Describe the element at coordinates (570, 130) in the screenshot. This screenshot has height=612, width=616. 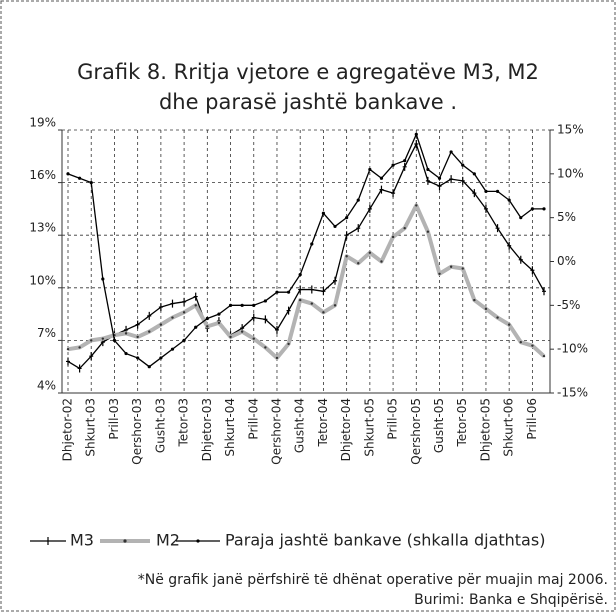
I see `y2-tick-label: 15%` at that location.